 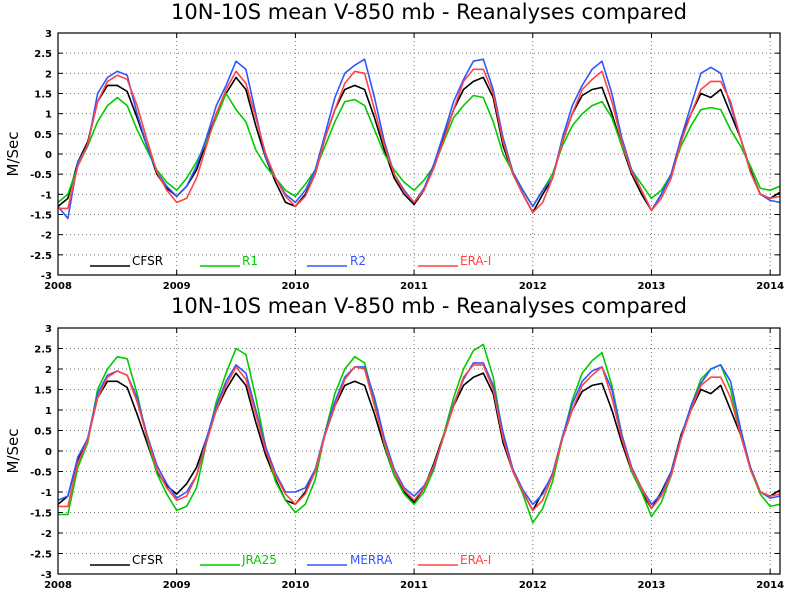 What do you see at coordinates (358, 261) in the screenshot?
I see `legend-label: R2` at bounding box center [358, 261].